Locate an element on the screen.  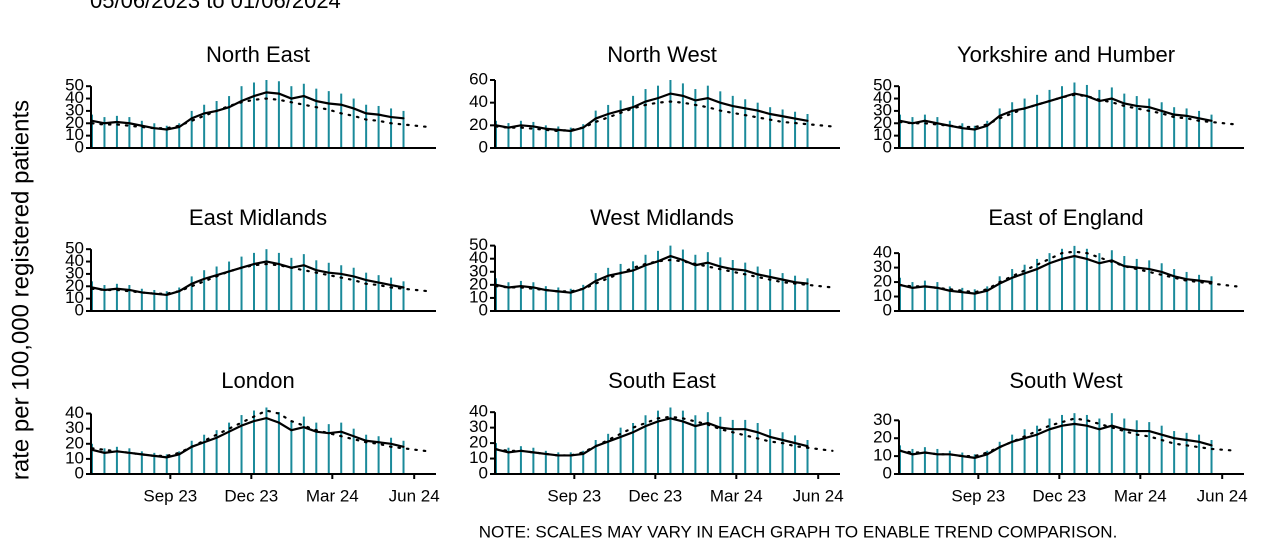
panel-title: London is located at coordinates (257, 380).